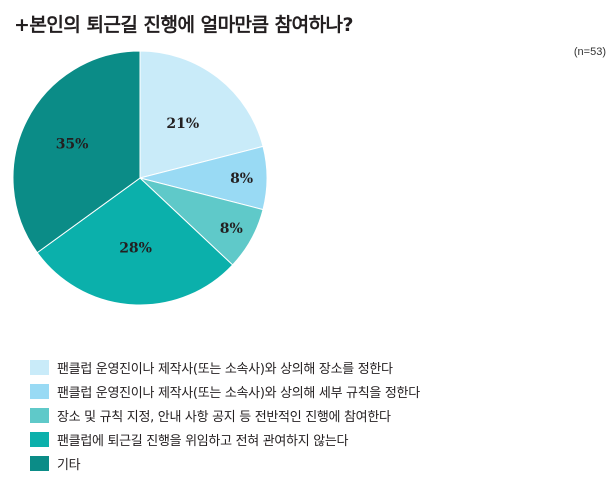  I want to click on sample-size-note: (n=53), so click(589, 52).